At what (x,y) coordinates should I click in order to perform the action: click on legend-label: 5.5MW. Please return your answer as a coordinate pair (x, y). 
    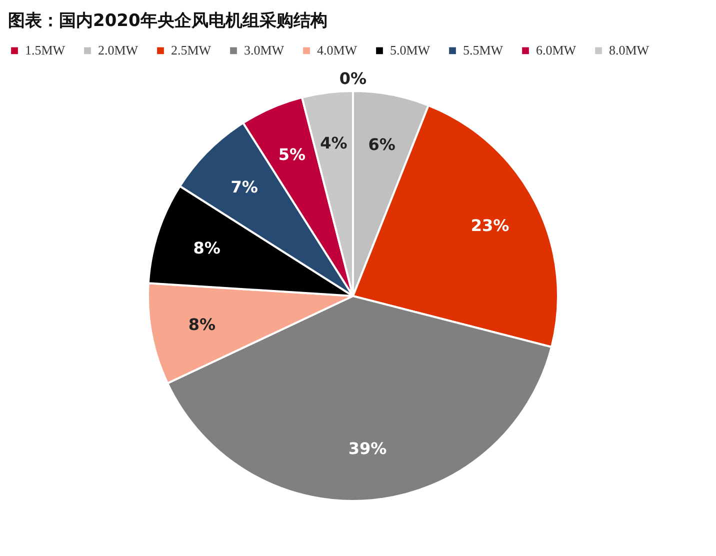
    Looking at the image, I should click on (483, 50).